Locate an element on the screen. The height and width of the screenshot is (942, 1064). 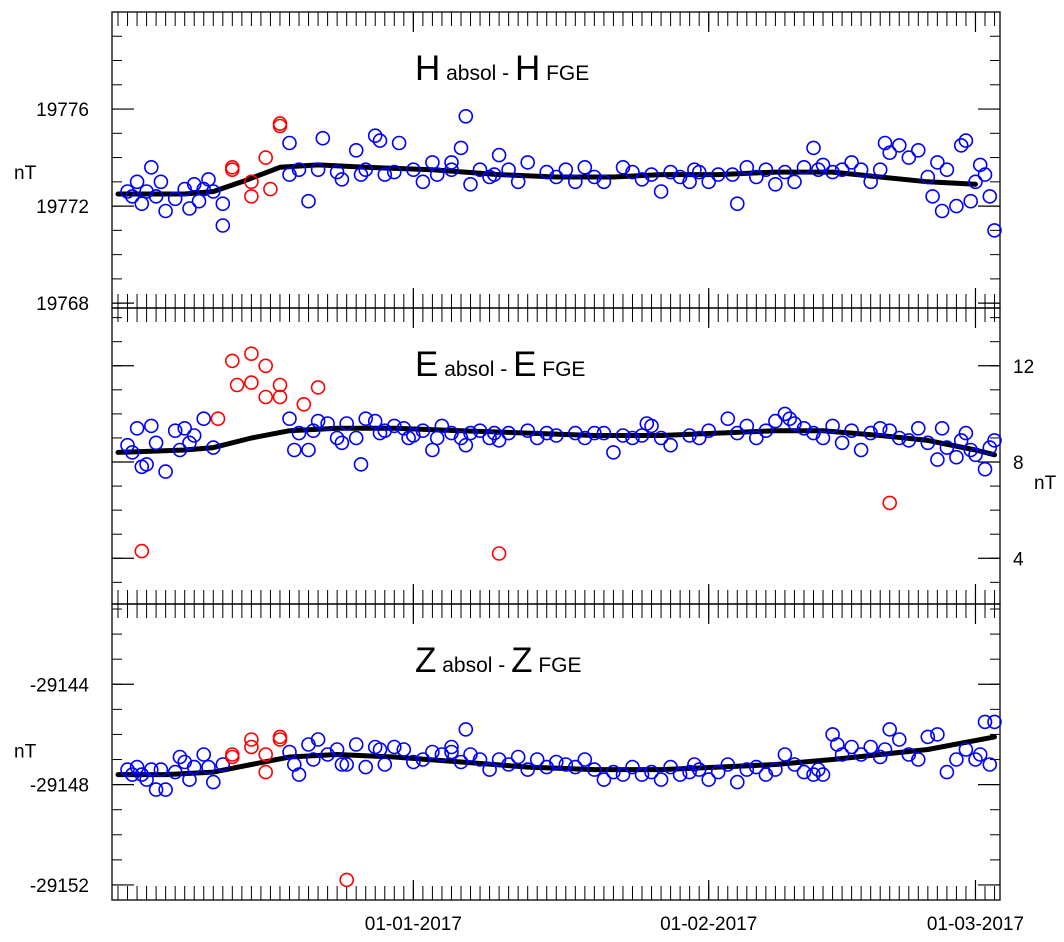
title-part: Z is located at coordinates (425, 660).